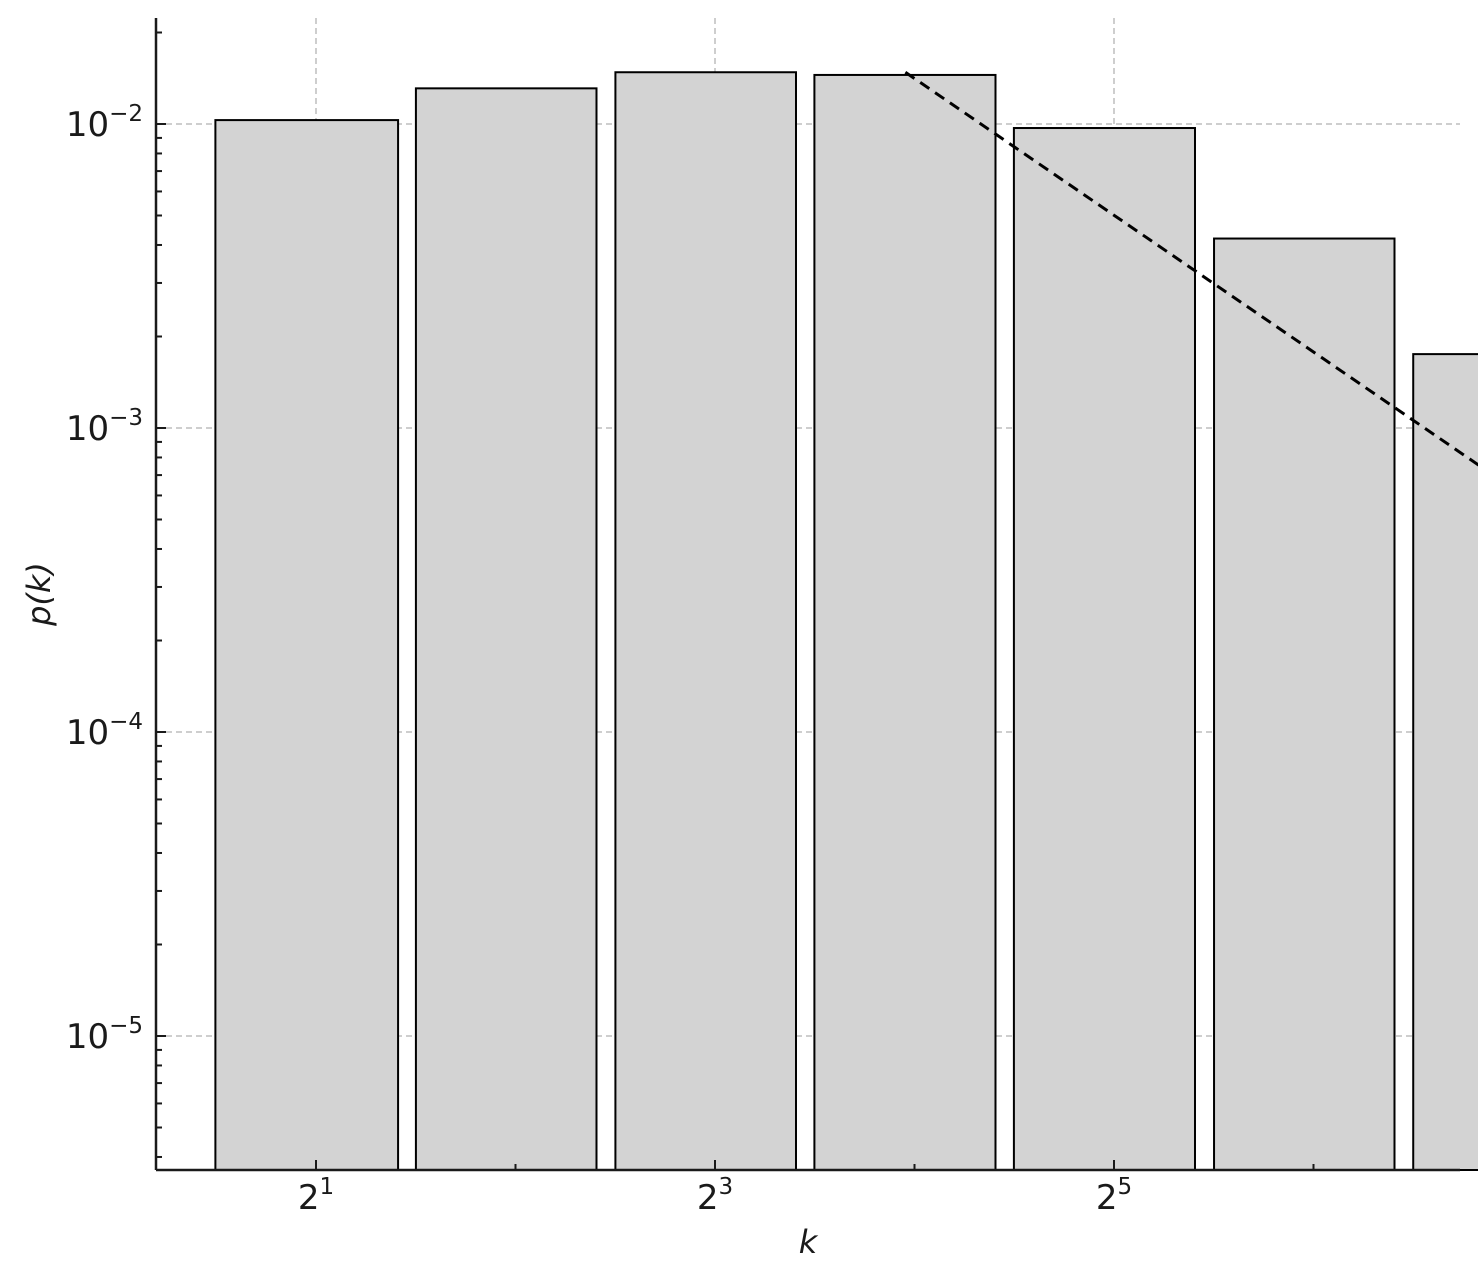 This screenshot has height=1279, width=1478. I want to click on fit-line, so click(1191, 269).